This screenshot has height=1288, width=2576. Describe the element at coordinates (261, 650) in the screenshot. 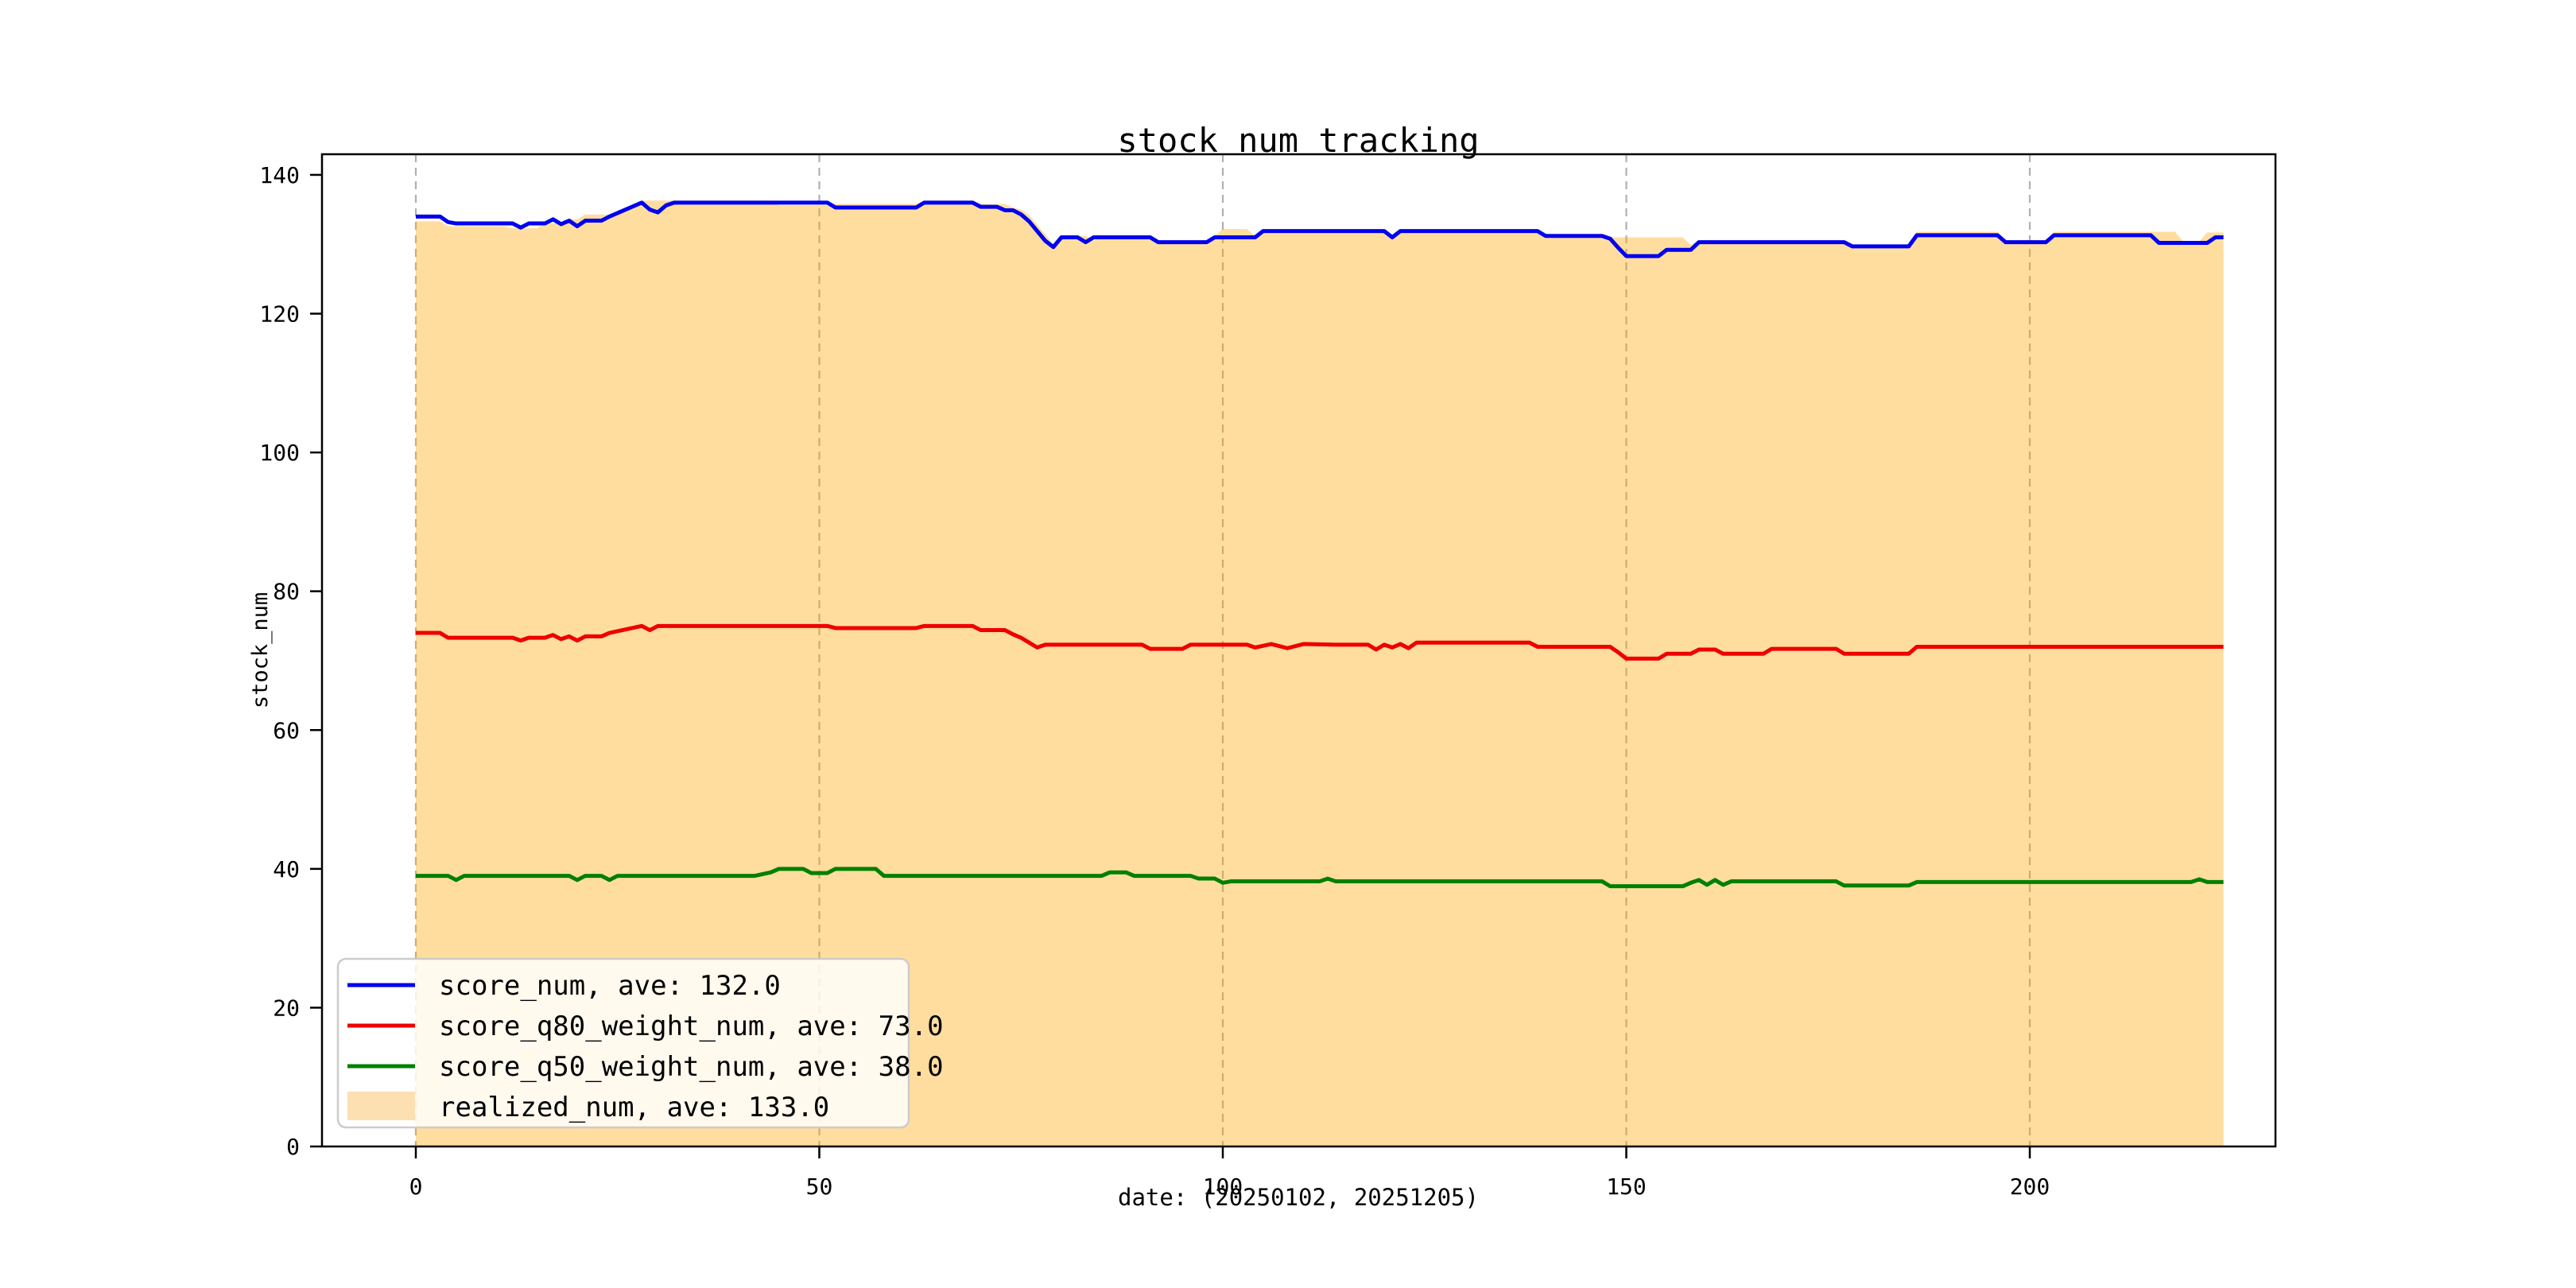

I see `y-axis-label: stock_num` at that location.